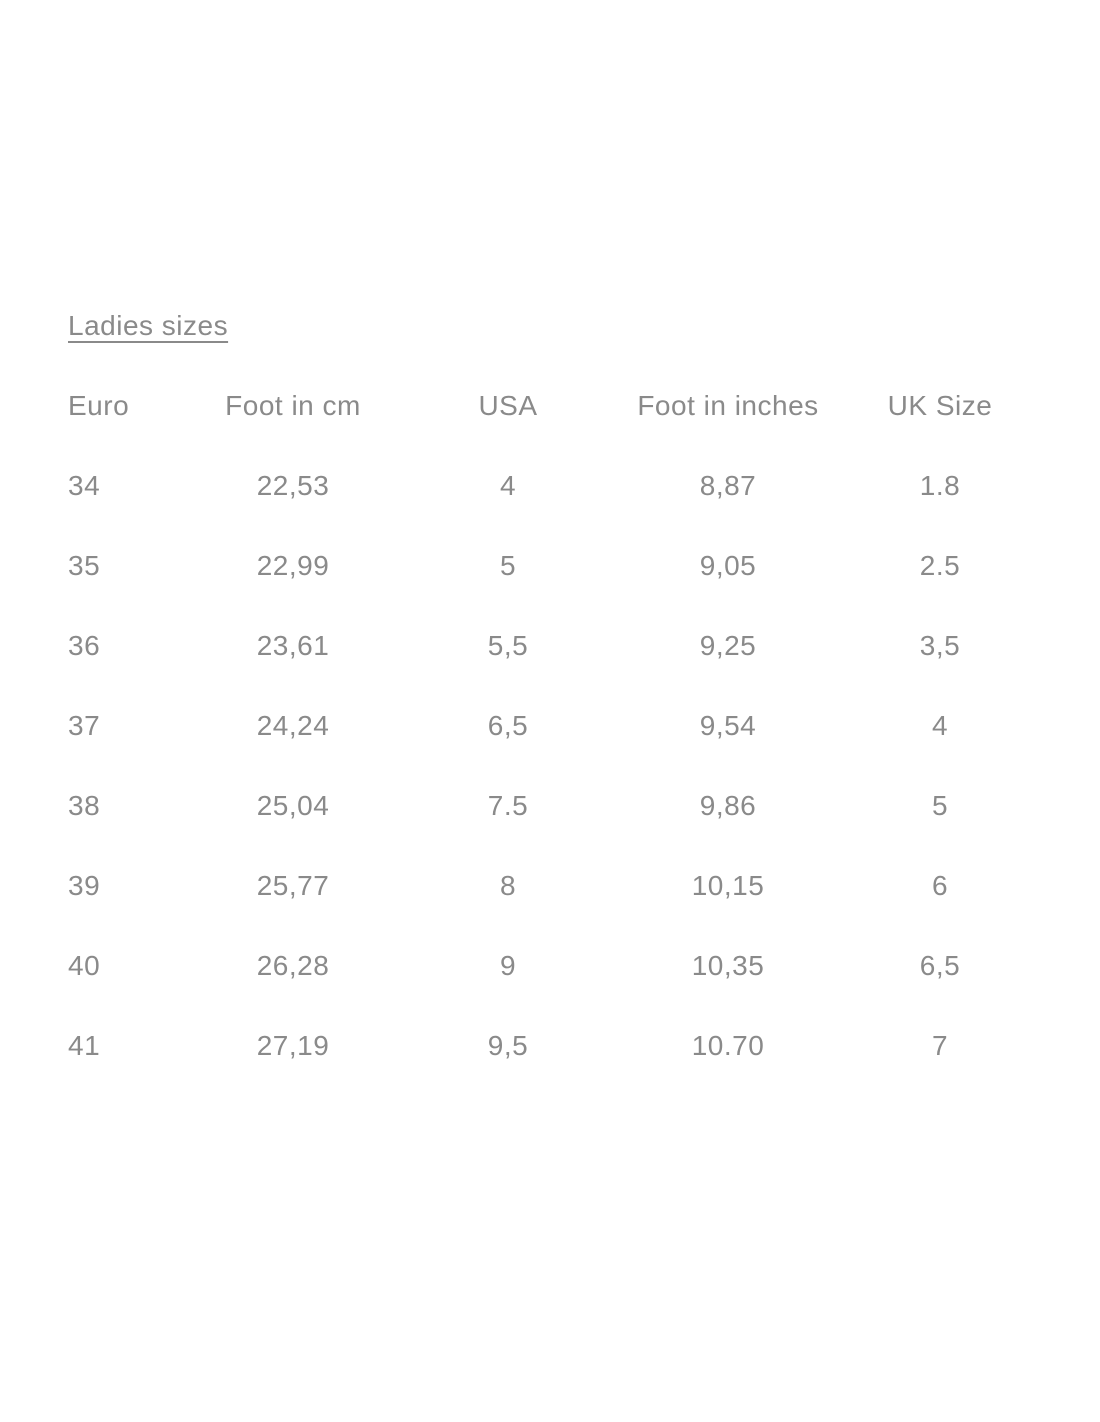 Image resolution: width=1100 pixels, height=1422 pixels. I want to click on cell-foot-cm: 24,24, so click(293, 725).